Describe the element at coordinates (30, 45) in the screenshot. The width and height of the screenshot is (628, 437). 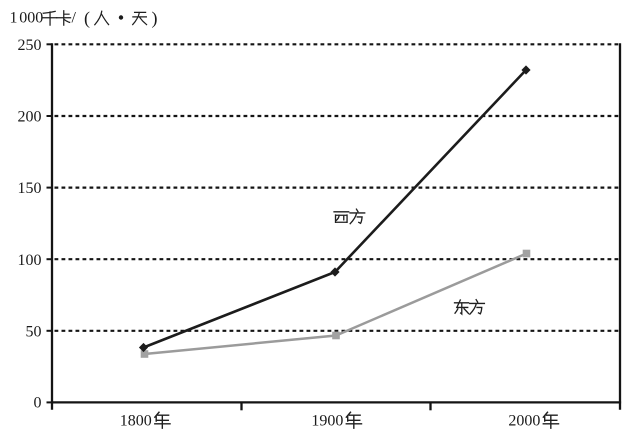
I see `svg-text: 250` at that location.